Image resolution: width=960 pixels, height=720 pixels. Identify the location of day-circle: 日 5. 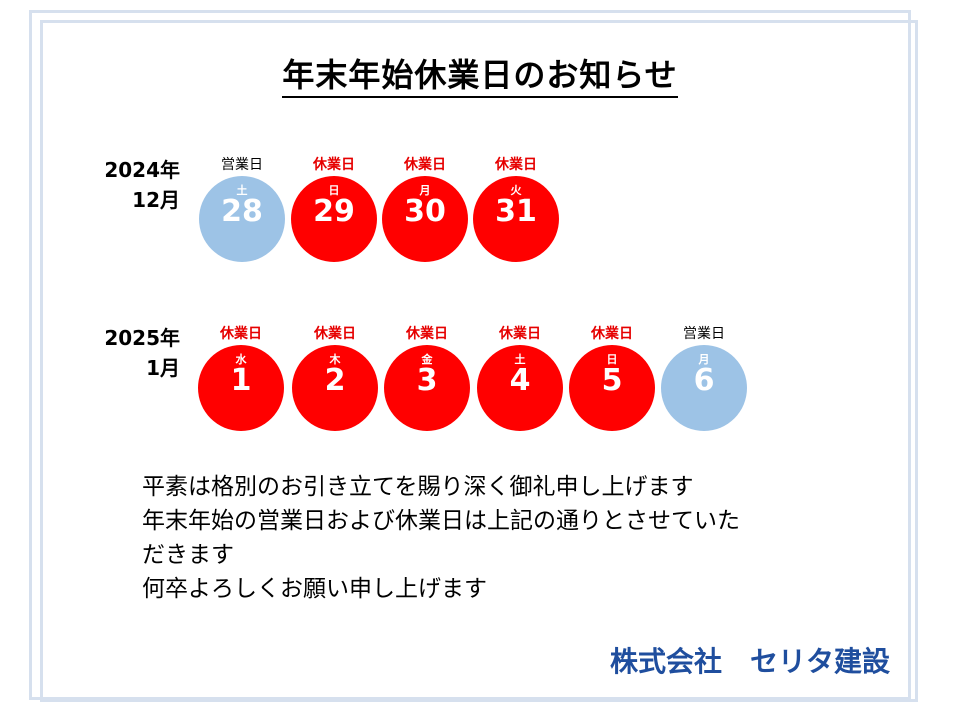
(612, 388).